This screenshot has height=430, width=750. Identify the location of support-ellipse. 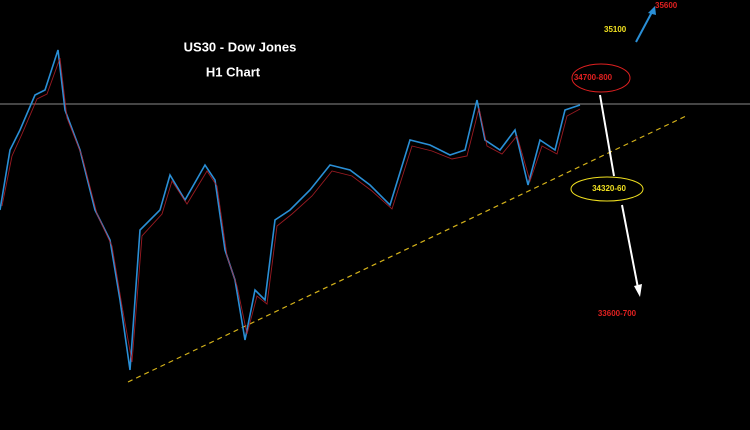
(607, 189).